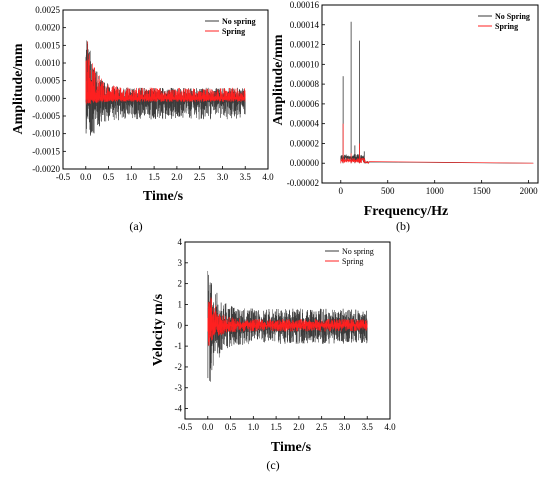 The height and width of the screenshot is (480, 550). I want to click on y-tick-label: 0.00004, so click(305, 124).